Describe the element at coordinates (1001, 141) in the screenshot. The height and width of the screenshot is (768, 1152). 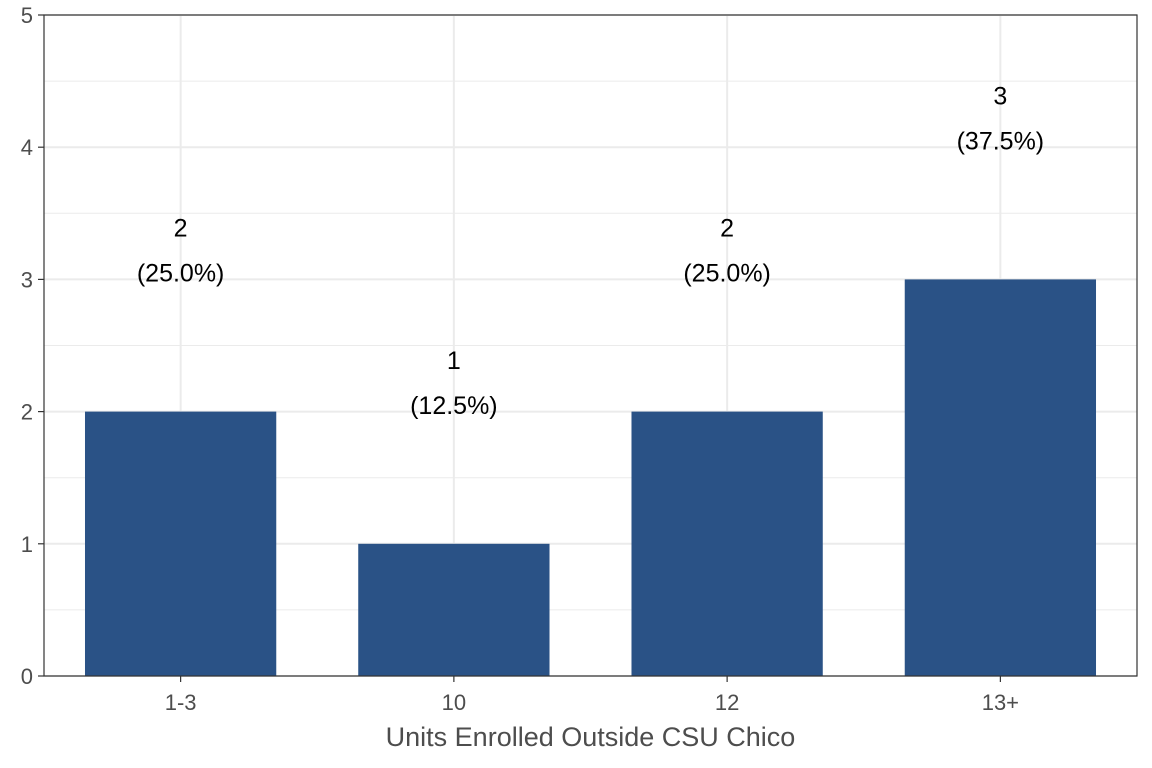
I see `data-label-percent: (37.5%)` at that location.